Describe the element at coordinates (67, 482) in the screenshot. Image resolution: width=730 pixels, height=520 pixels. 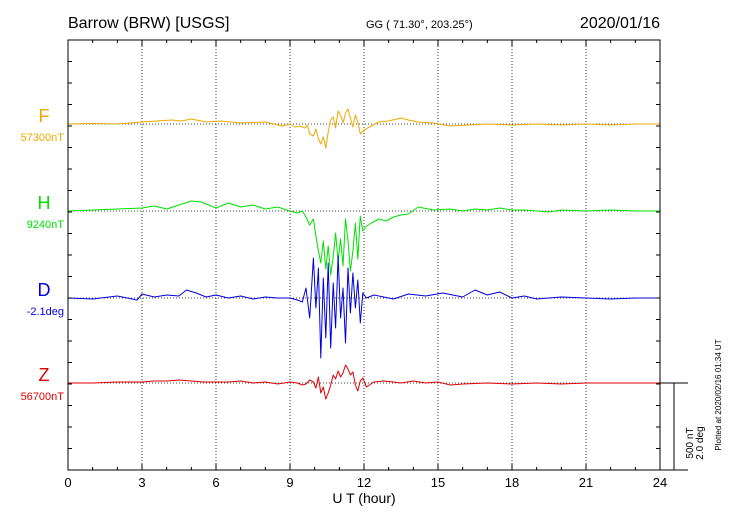
I see `x-tick-label: 0` at that location.